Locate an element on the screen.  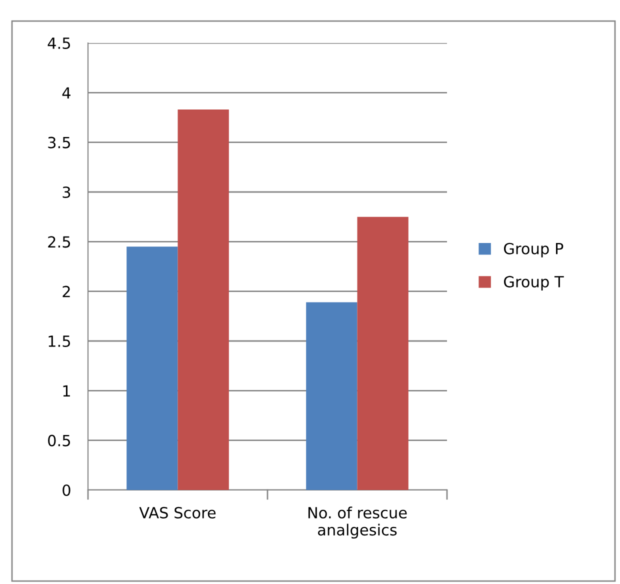
y-tick-label: 1.5 is located at coordinates (59, 342).